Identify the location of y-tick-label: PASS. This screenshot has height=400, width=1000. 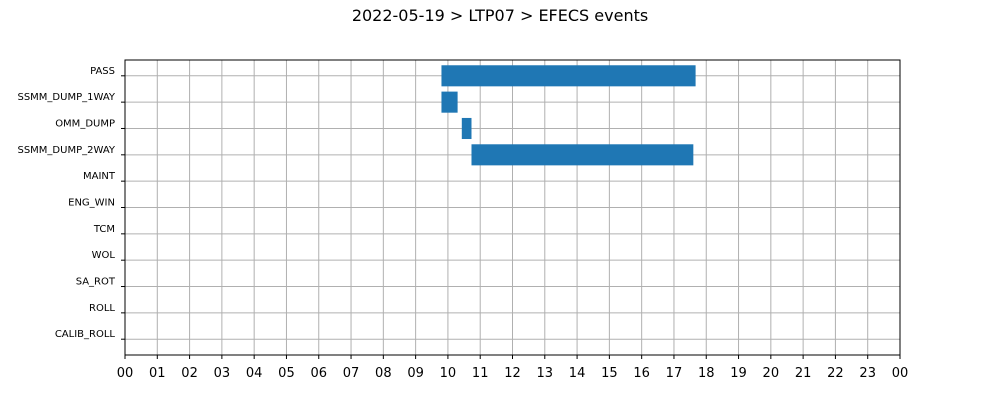
(102, 71).